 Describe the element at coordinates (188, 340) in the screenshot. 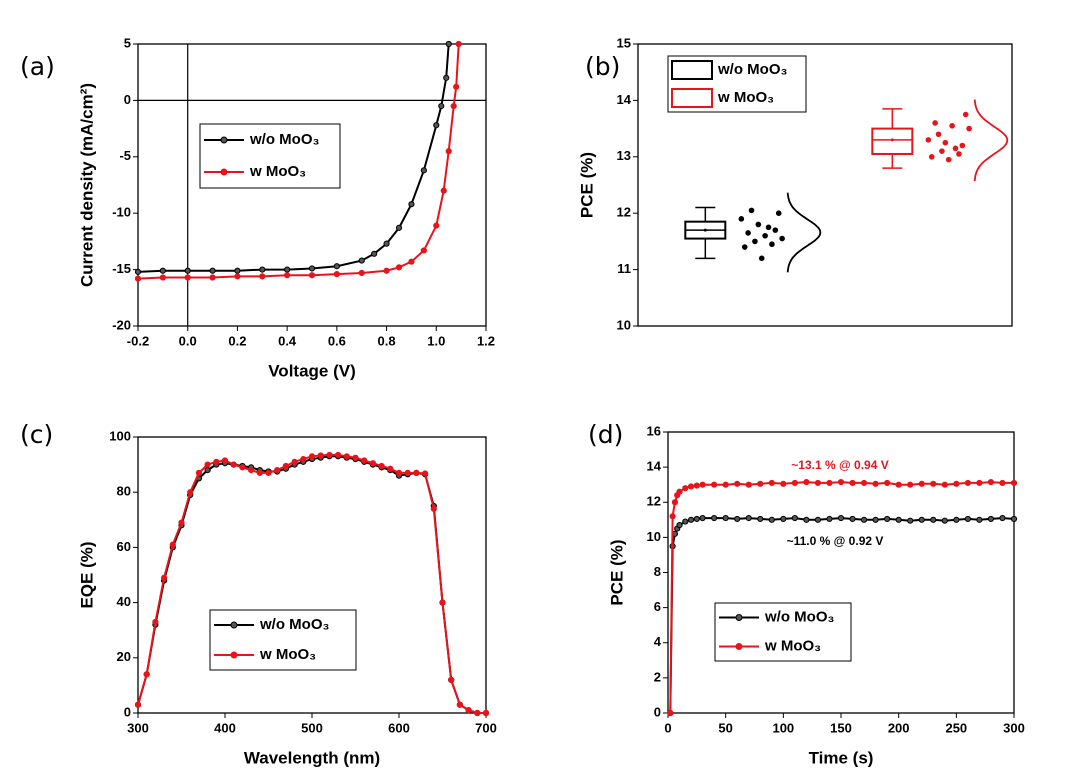

I see `x-tick-label: 0.0` at that location.